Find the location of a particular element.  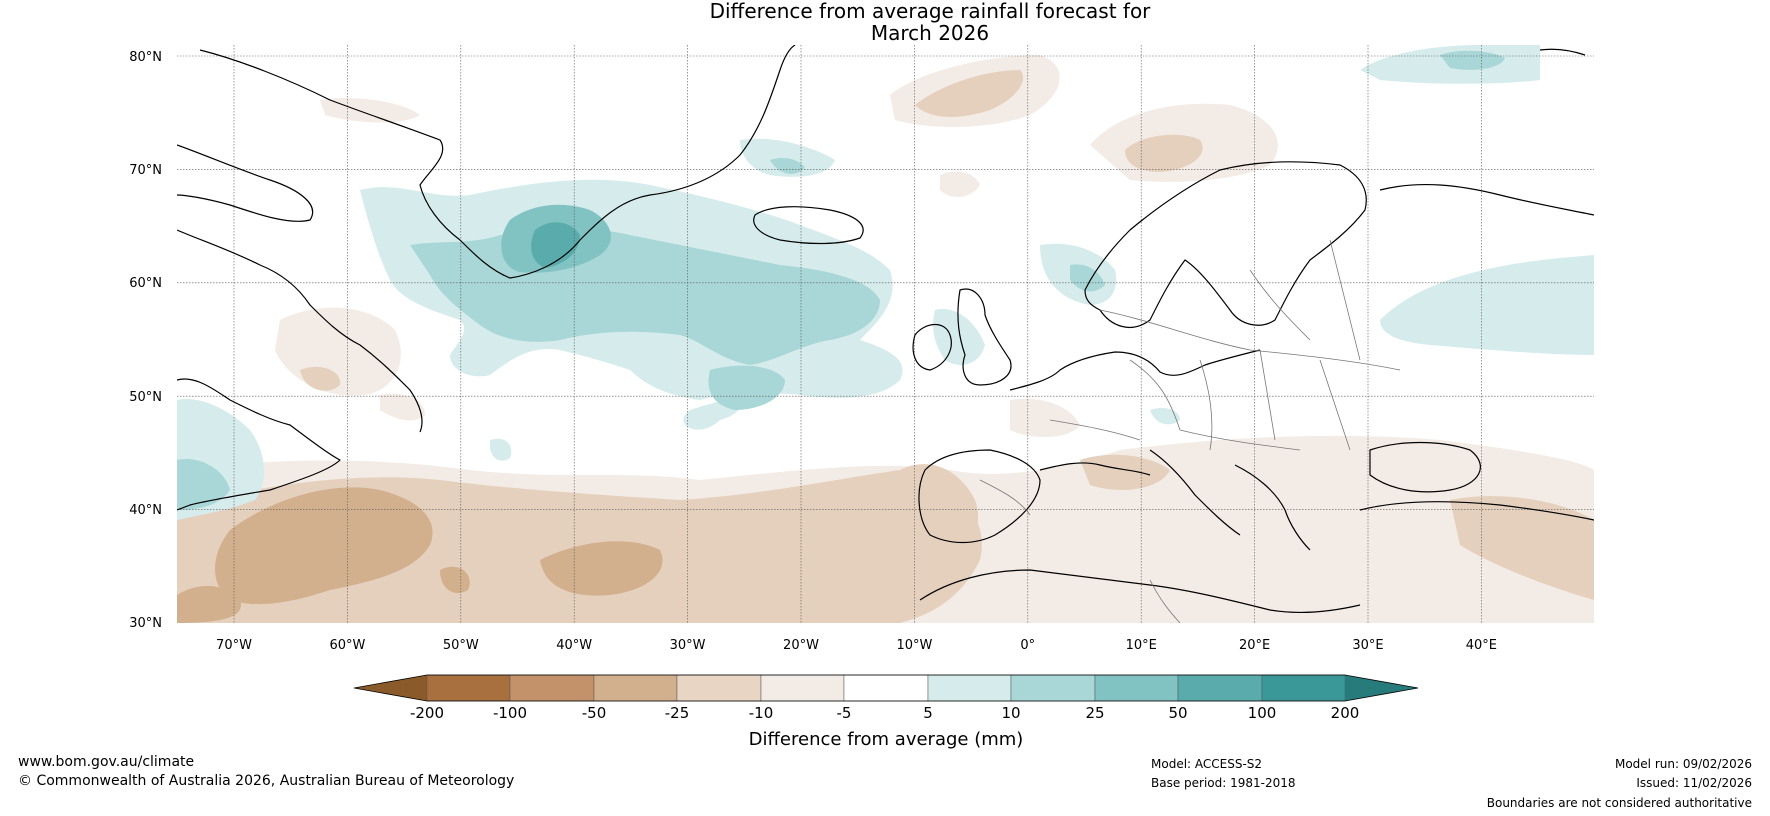

region-france-dry is located at coordinates (1045, 417).